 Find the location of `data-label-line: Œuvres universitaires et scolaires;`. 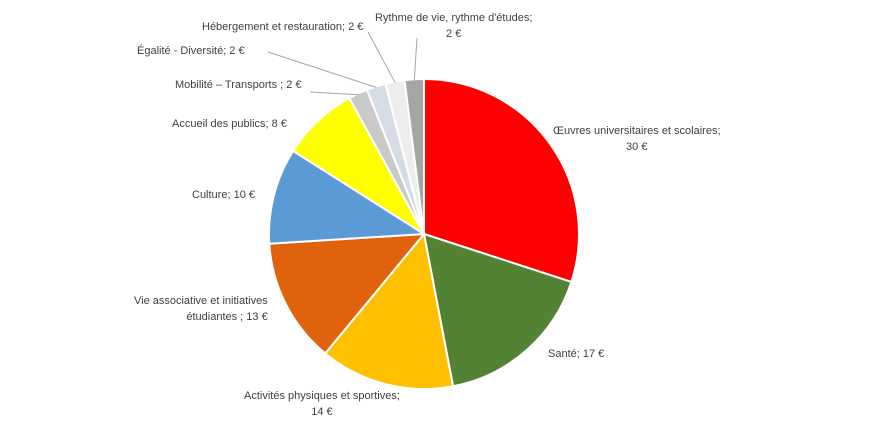

data-label-line: Œuvres universitaires et scolaires; is located at coordinates (637, 131).